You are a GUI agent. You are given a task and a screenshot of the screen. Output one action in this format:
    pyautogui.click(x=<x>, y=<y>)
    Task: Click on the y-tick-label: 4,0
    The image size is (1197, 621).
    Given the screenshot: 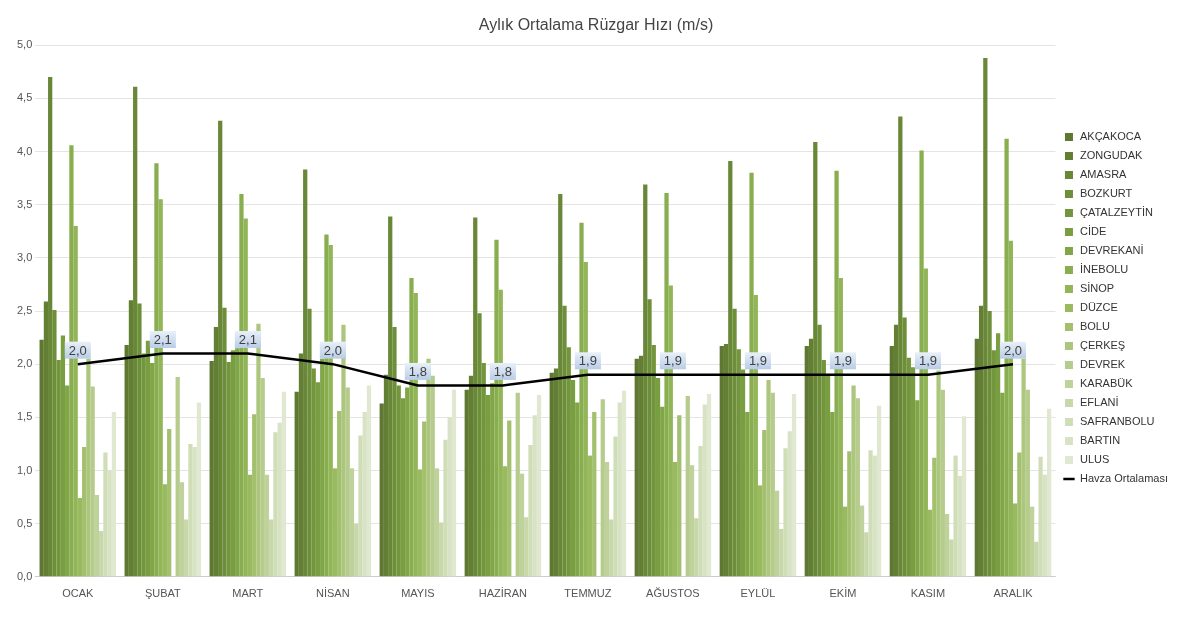 What is the action you would take?
    pyautogui.click(x=24, y=150)
    